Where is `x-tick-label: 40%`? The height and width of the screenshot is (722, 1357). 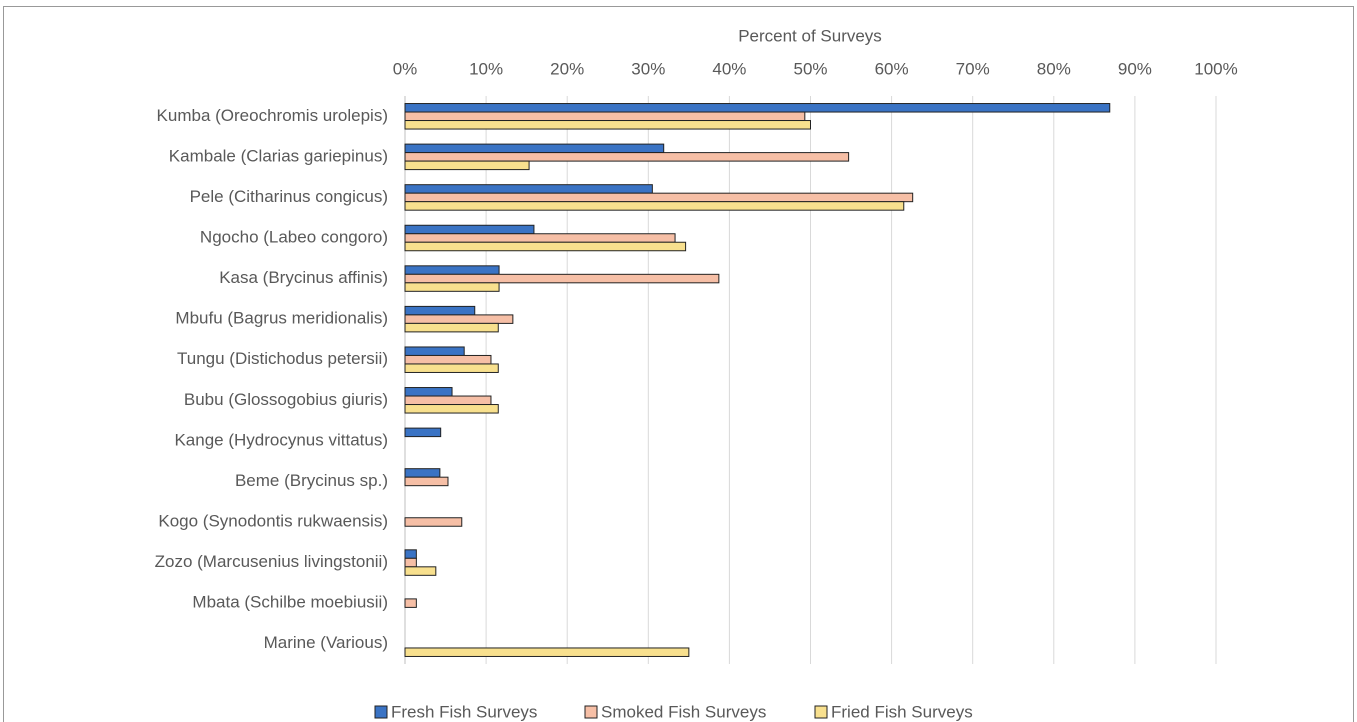 x-tick-label: 40% is located at coordinates (729, 68).